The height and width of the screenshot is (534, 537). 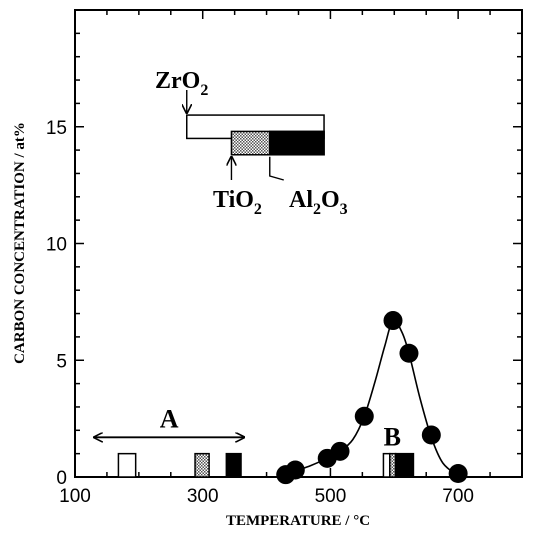 I want to click on y-tick-labels: 0 5 10 15, so click(x=56, y=303).